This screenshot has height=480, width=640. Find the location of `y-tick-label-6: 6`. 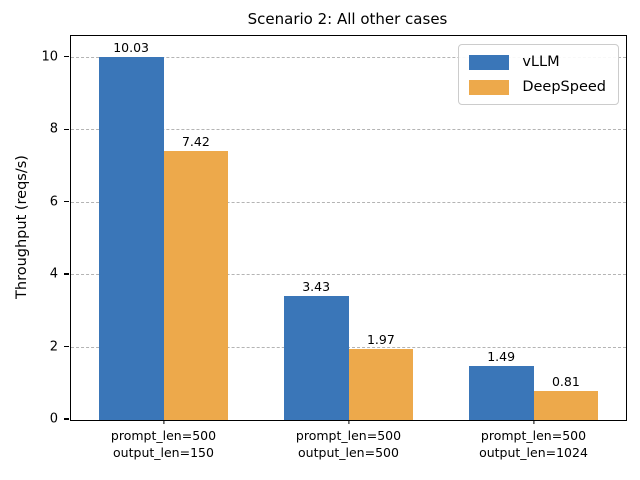

y-tick-label-6: 6 is located at coordinates (53, 202).